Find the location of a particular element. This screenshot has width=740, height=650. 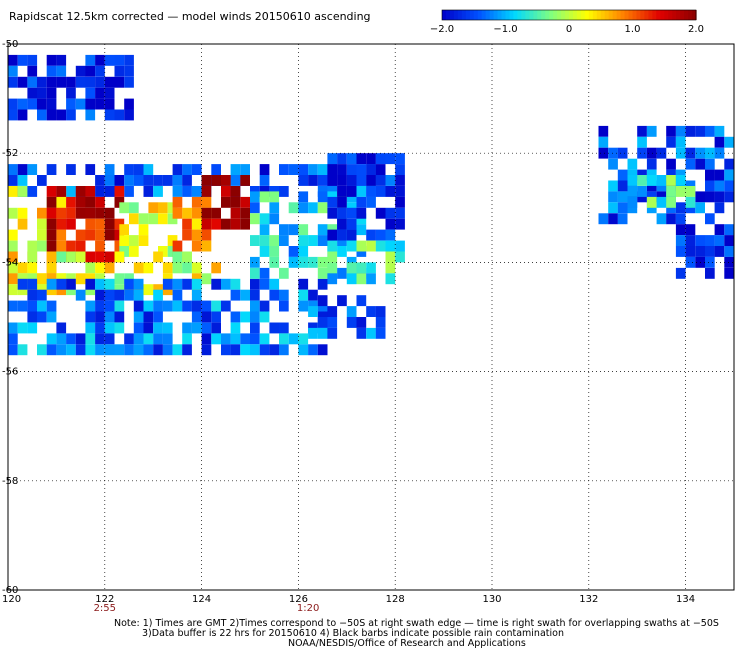

y-tick-label: -58 is located at coordinates (10, 481).